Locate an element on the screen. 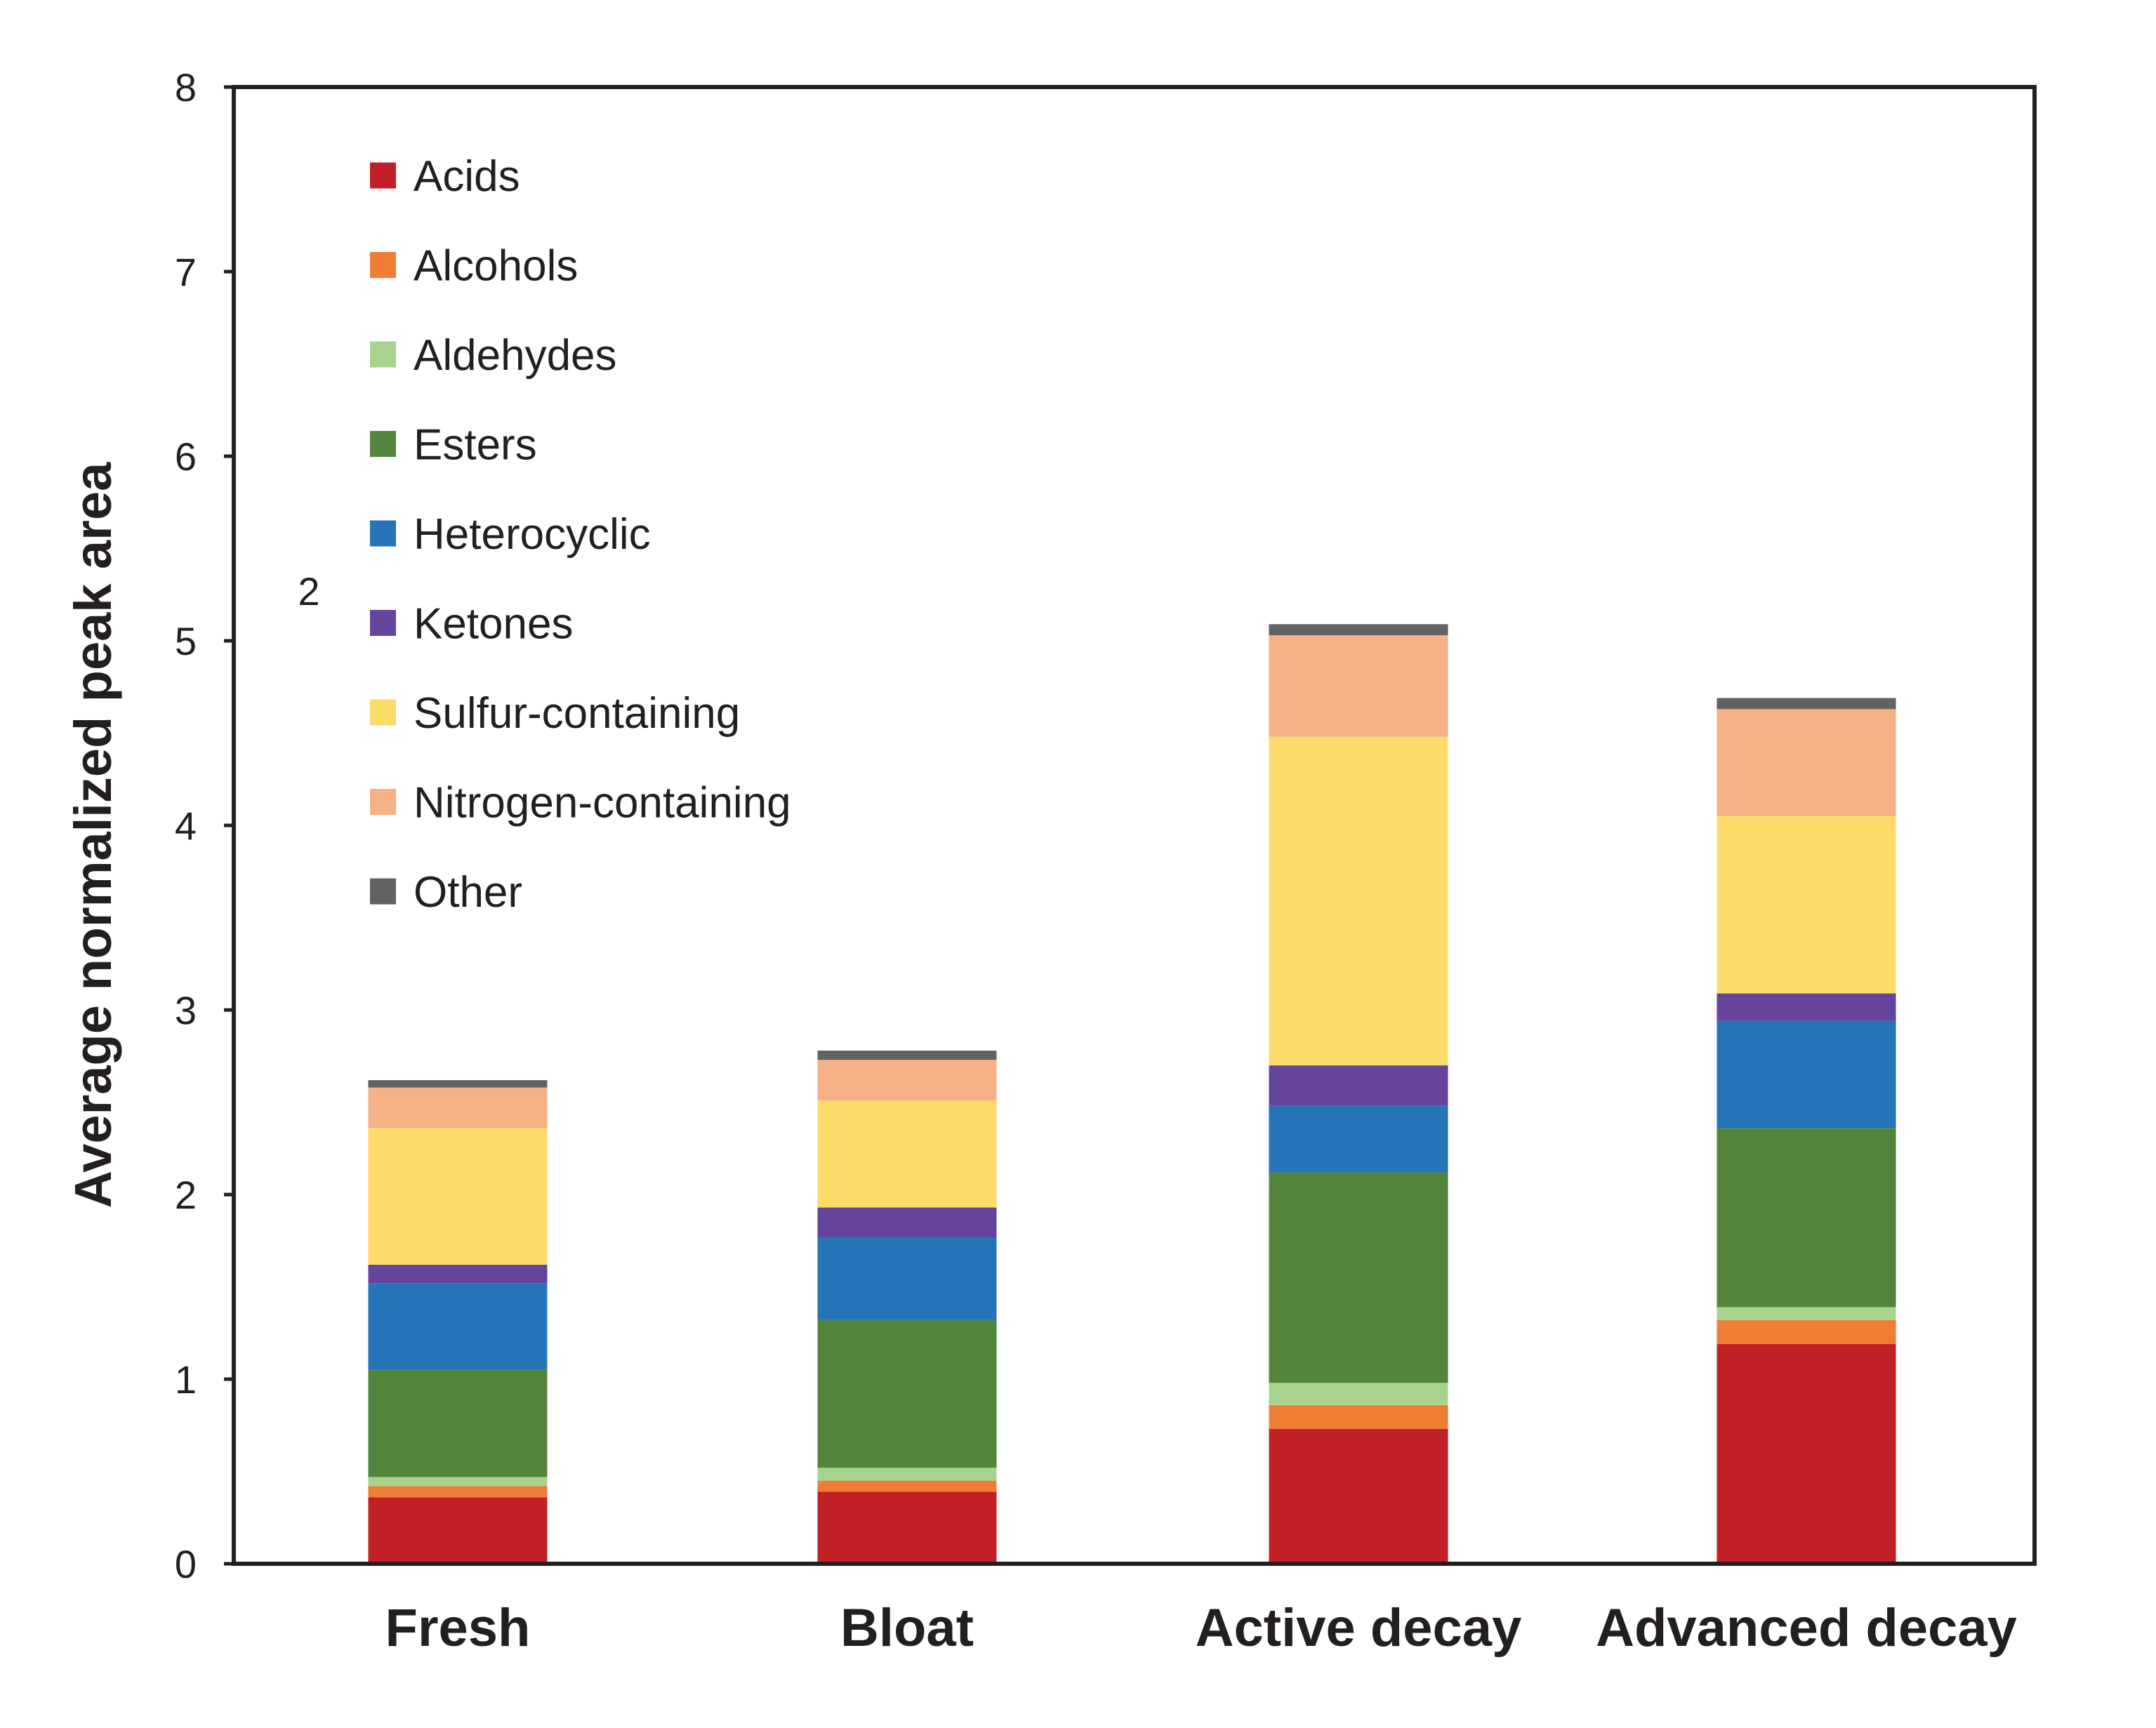 The height and width of the screenshot is (1728, 2156). x-axis-categories: Fresh Bloat Active decay Advanced decay is located at coordinates (1201, 1628).